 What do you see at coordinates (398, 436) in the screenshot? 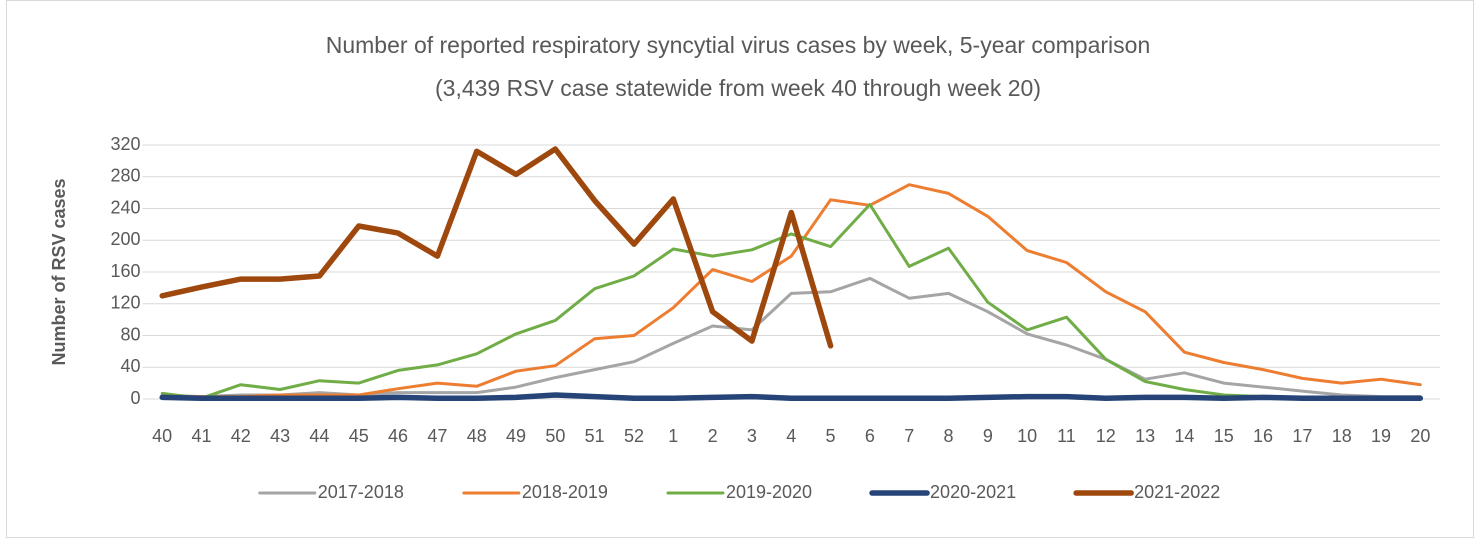
I see `x-tick-label: 46` at bounding box center [398, 436].